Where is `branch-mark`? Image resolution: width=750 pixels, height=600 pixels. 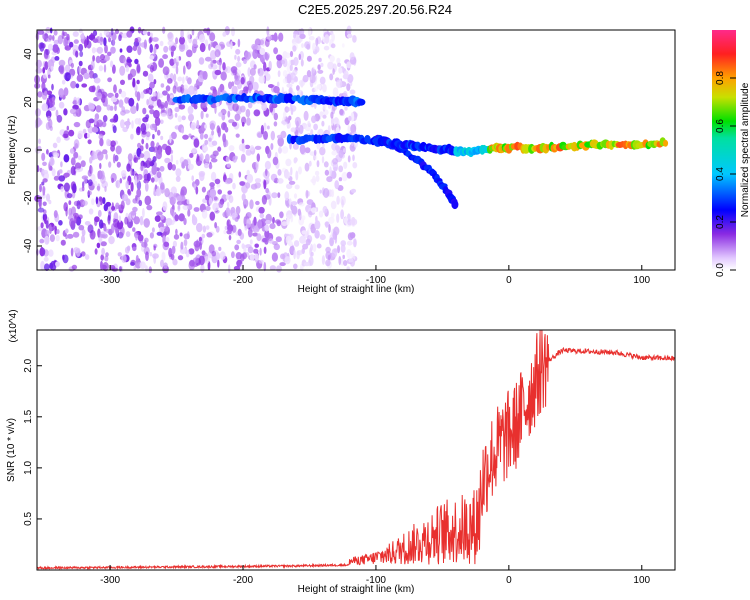 branch-mark is located at coordinates (665, 143).